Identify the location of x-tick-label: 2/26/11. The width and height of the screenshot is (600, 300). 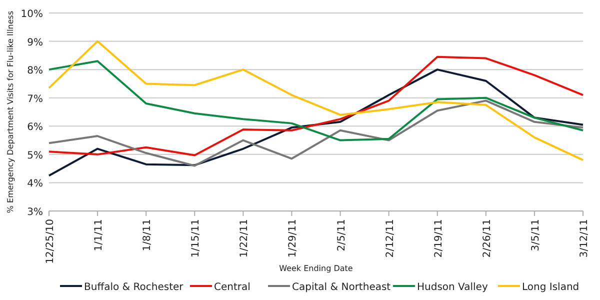
(487, 238).